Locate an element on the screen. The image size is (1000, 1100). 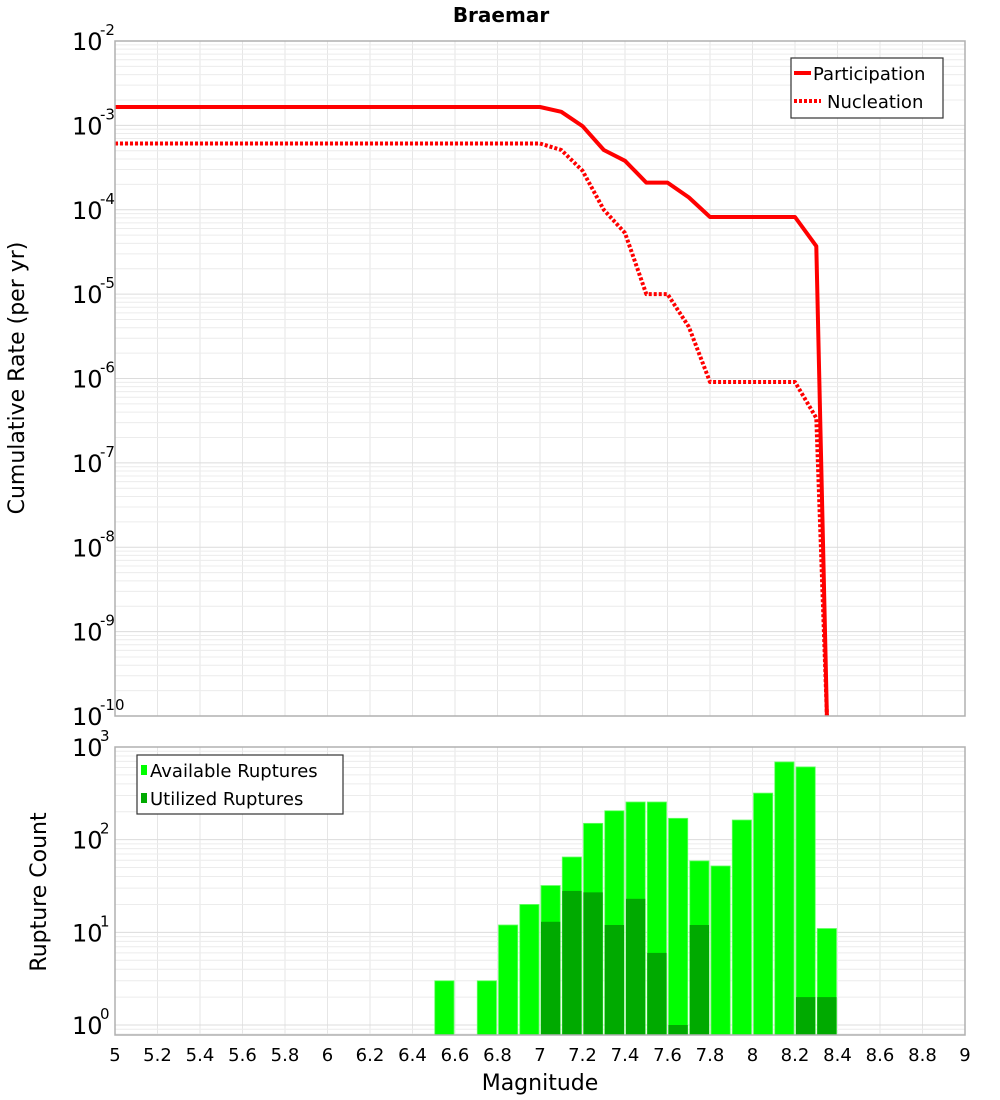
chart-title: Braemar is located at coordinates (501, 15).